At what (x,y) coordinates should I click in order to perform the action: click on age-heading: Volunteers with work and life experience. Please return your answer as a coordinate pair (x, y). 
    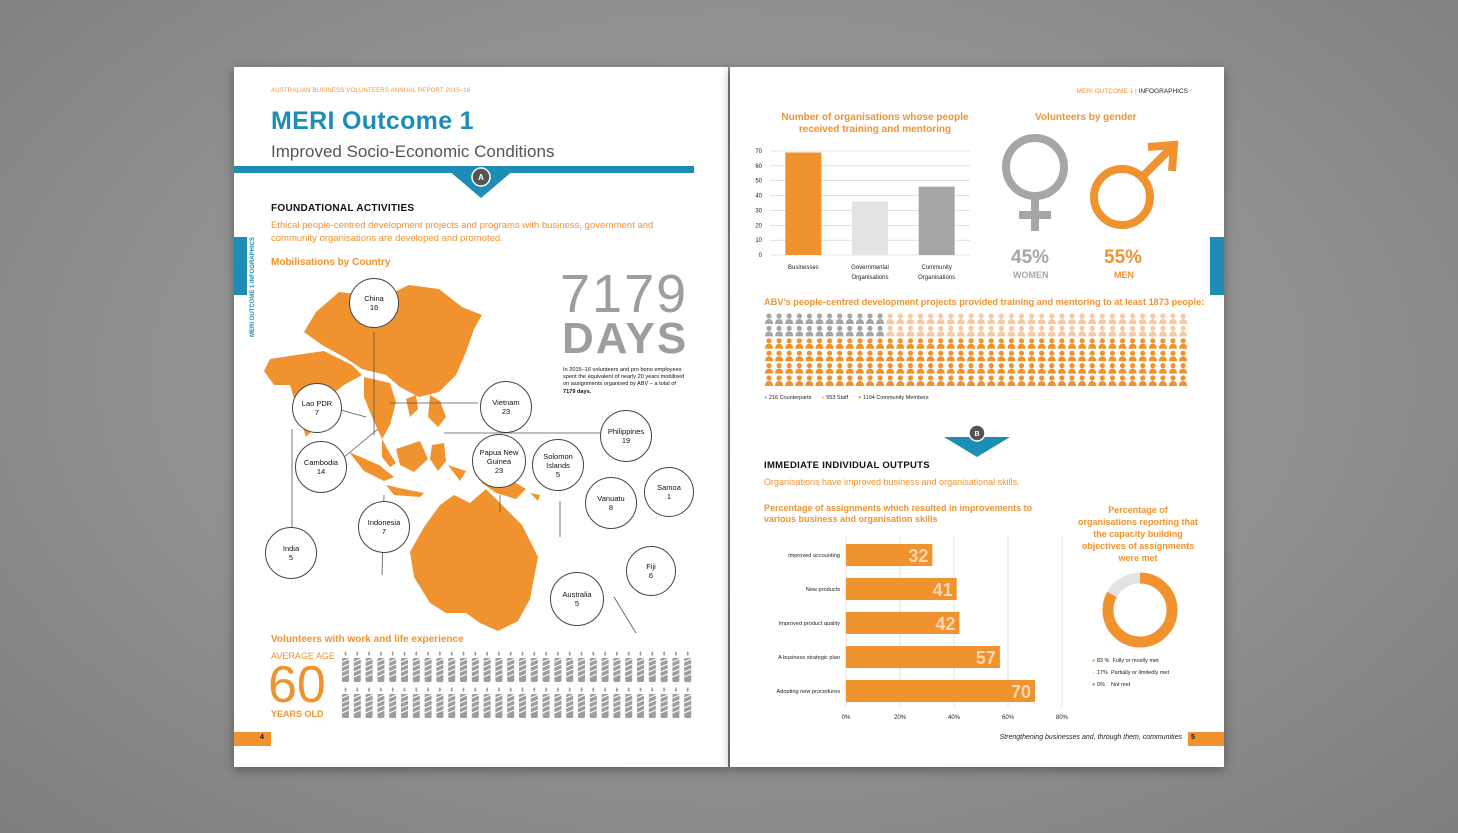
    Looking at the image, I should click on (367, 639).